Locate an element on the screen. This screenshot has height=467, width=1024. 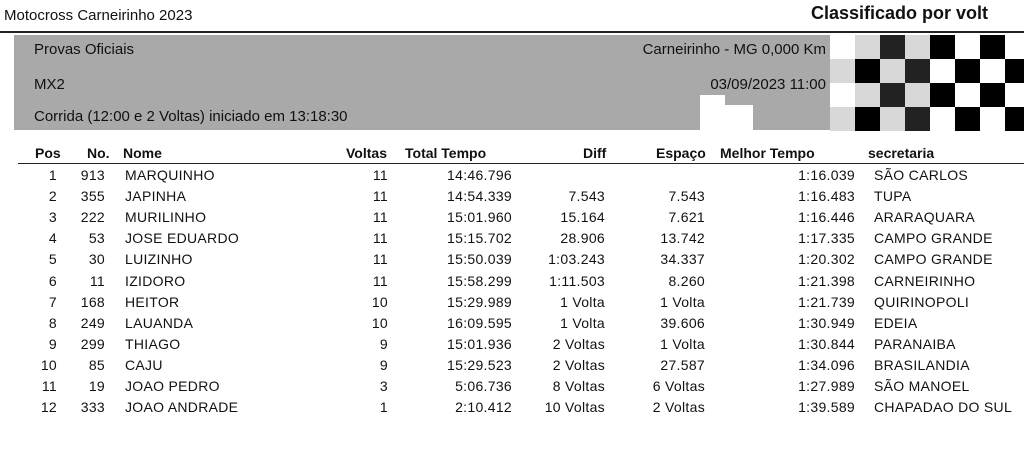
cell: 15:15.702 is located at coordinates (479, 238).